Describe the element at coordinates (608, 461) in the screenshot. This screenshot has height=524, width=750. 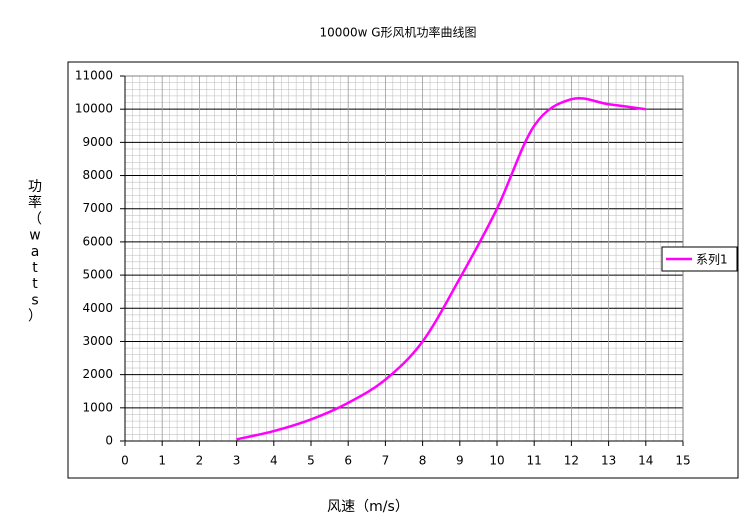
I see `x-tick-label: 13` at that location.